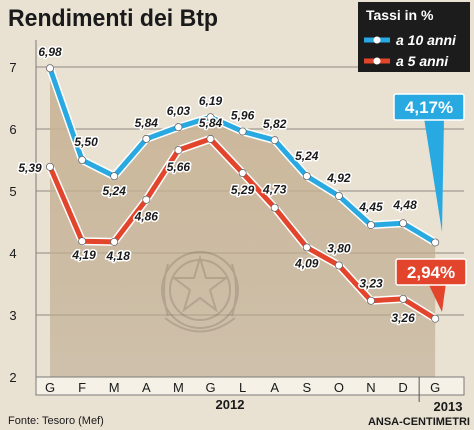 The height and width of the screenshot is (430, 474). I want to click on ten-year-data-label: 5,96, so click(243, 115).